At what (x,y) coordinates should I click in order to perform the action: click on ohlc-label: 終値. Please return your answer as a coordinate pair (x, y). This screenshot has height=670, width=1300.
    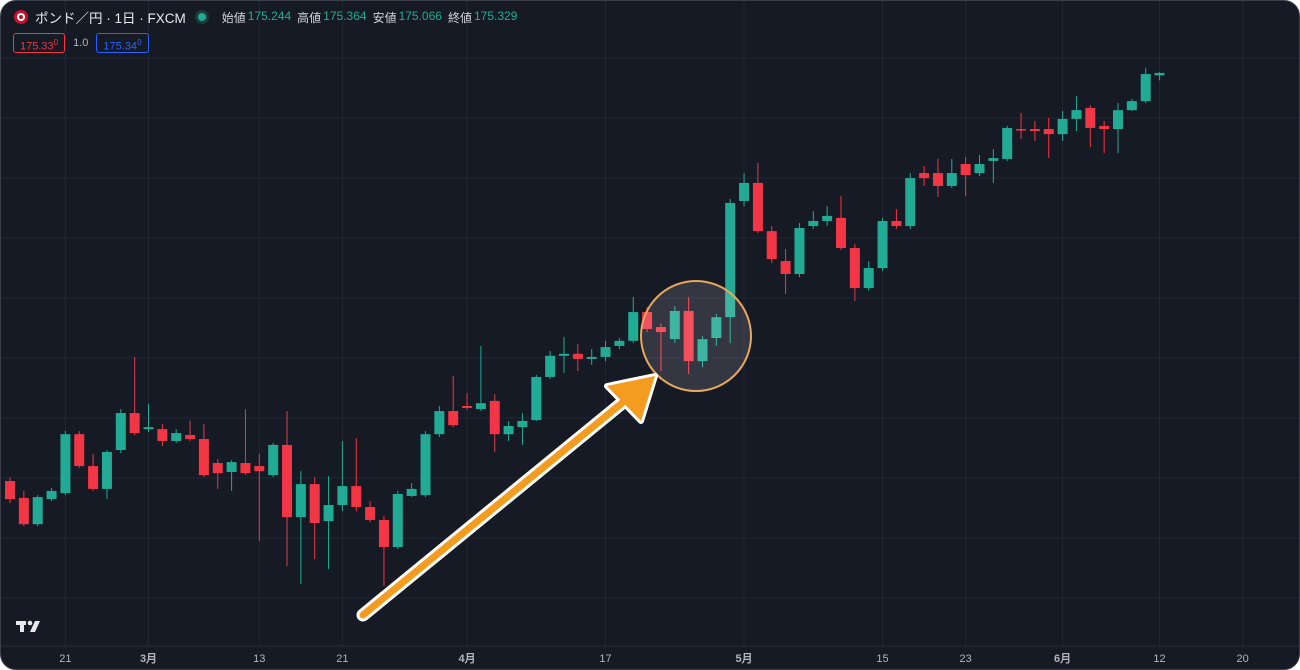
    Looking at the image, I should click on (459, 17).